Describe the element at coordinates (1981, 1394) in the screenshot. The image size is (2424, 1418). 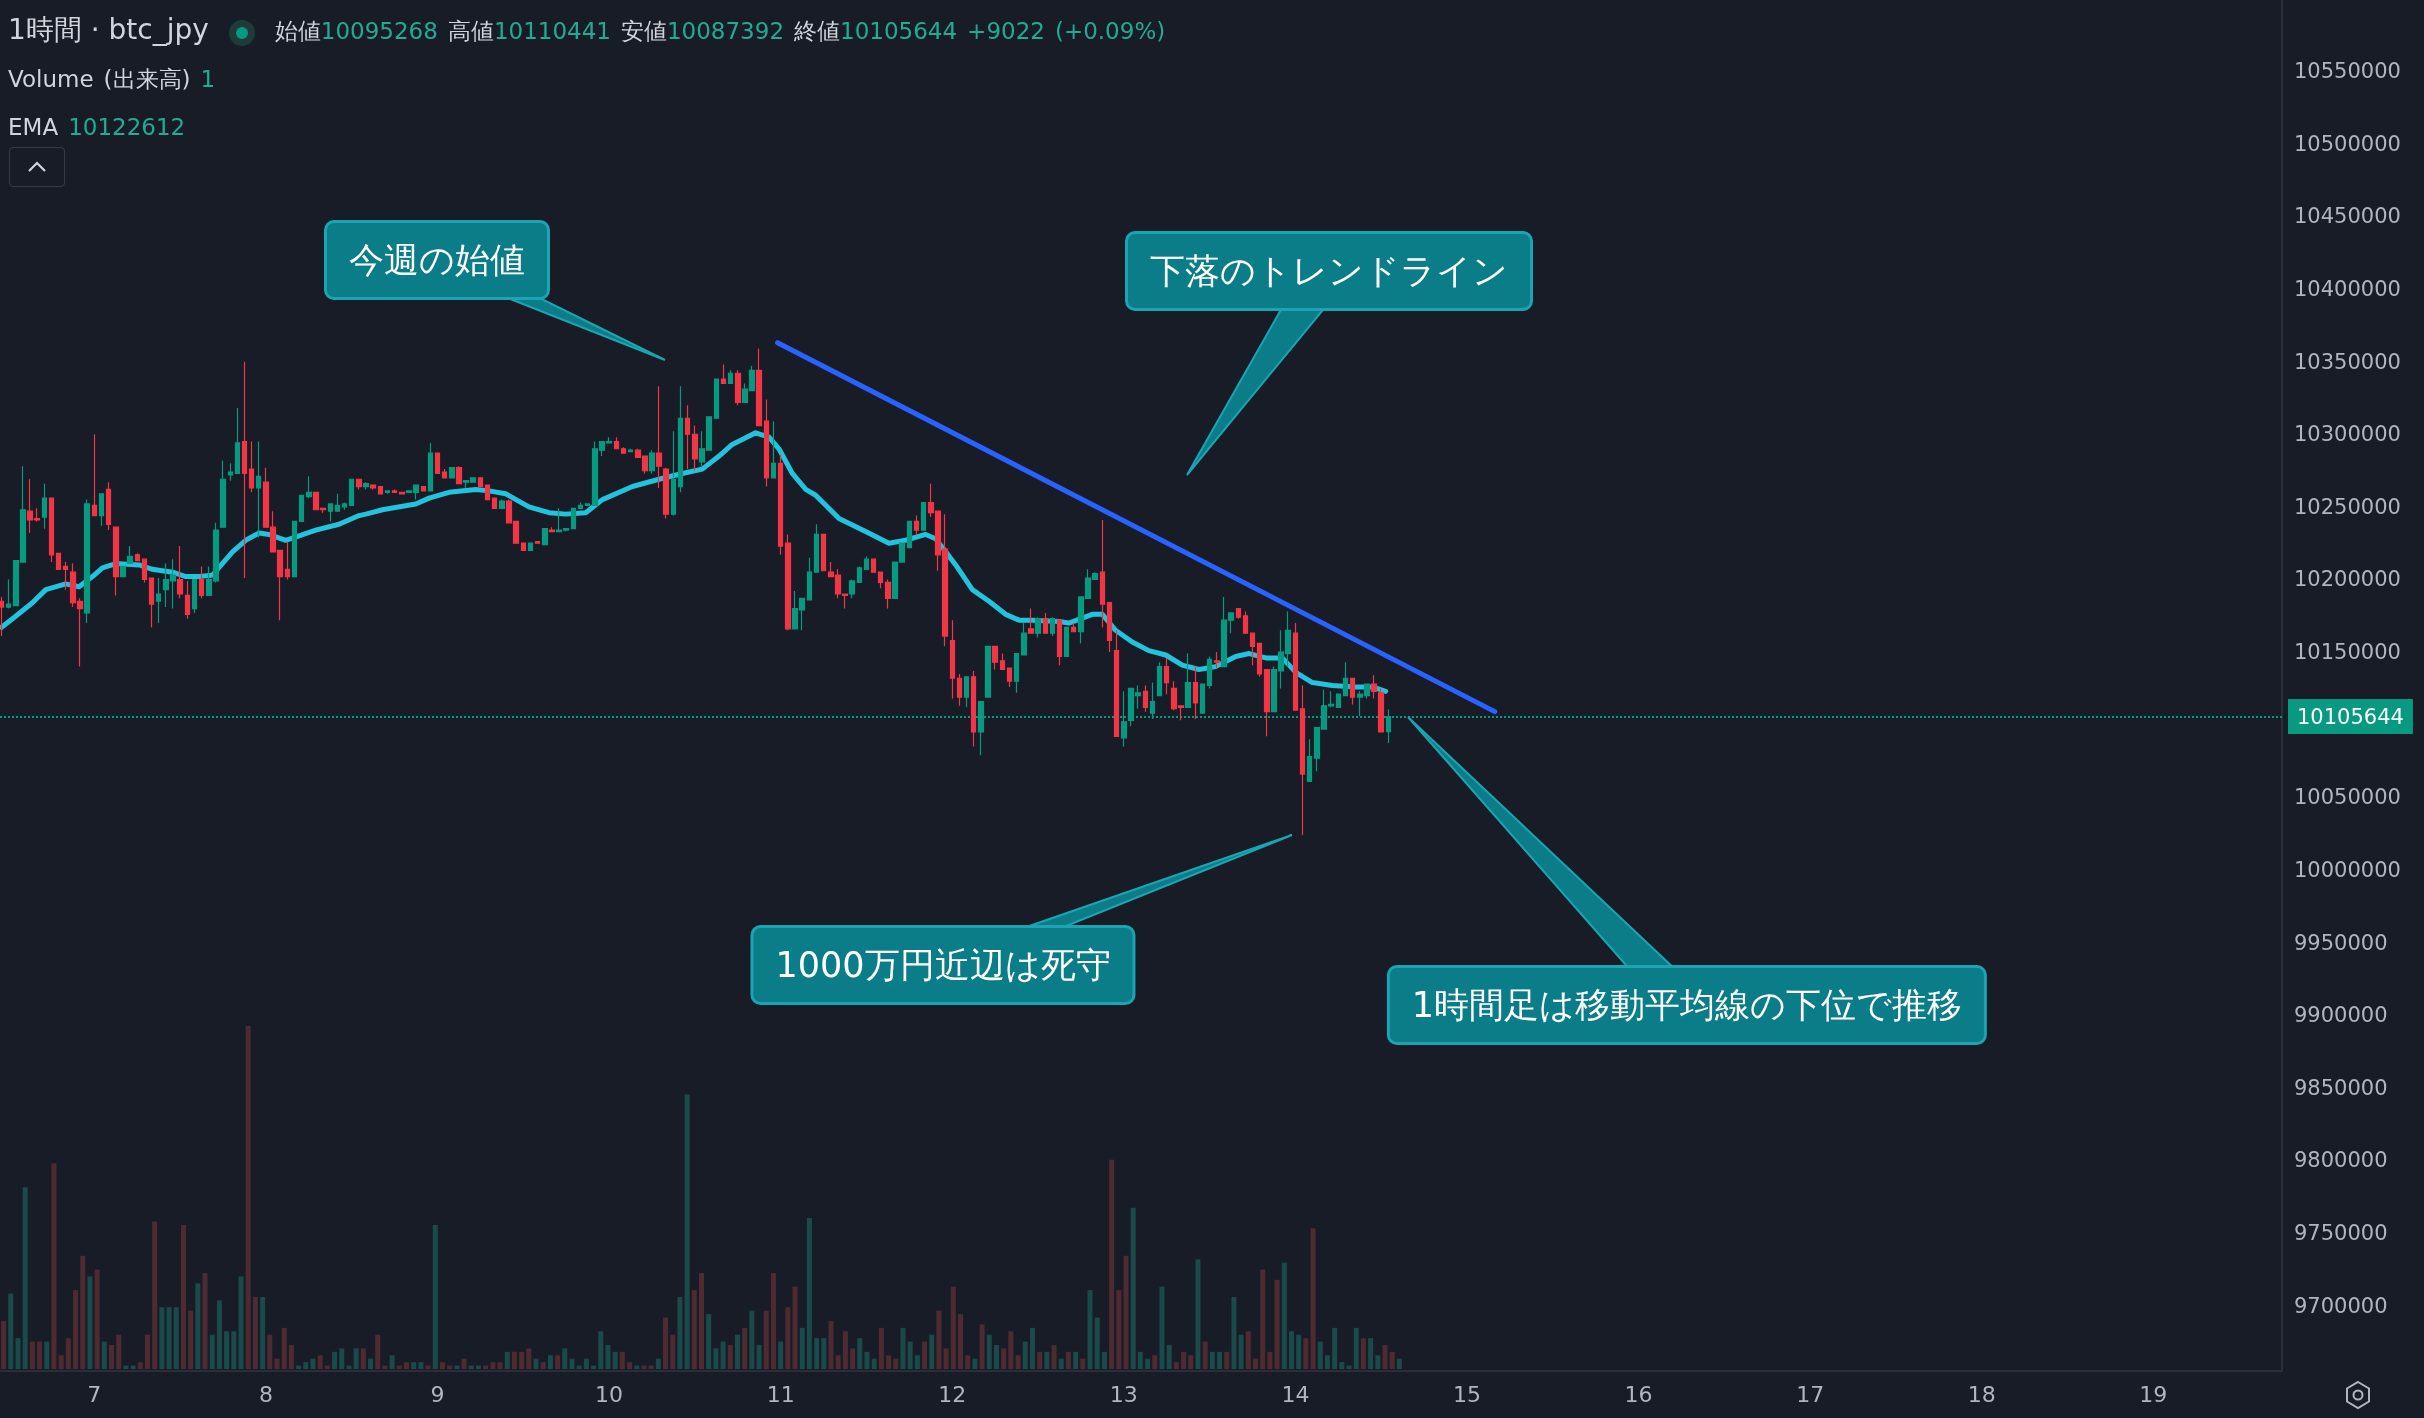
I see `x-tick-label: 18` at that location.